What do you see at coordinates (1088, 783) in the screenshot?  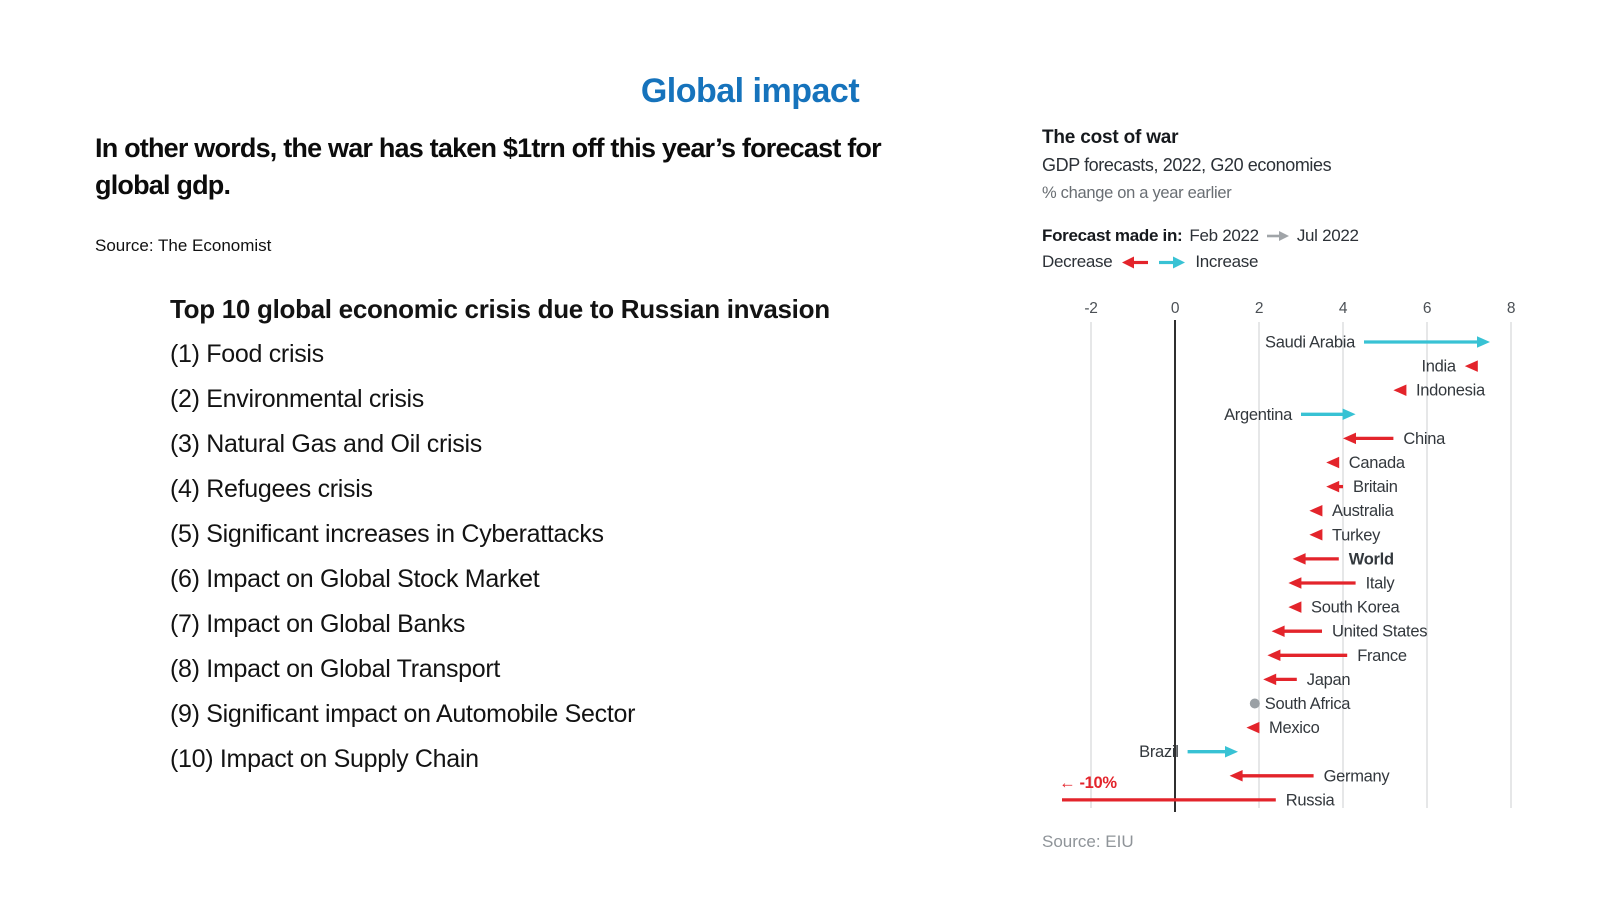 I see `row-russia-annotation: ← -10%` at bounding box center [1088, 783].